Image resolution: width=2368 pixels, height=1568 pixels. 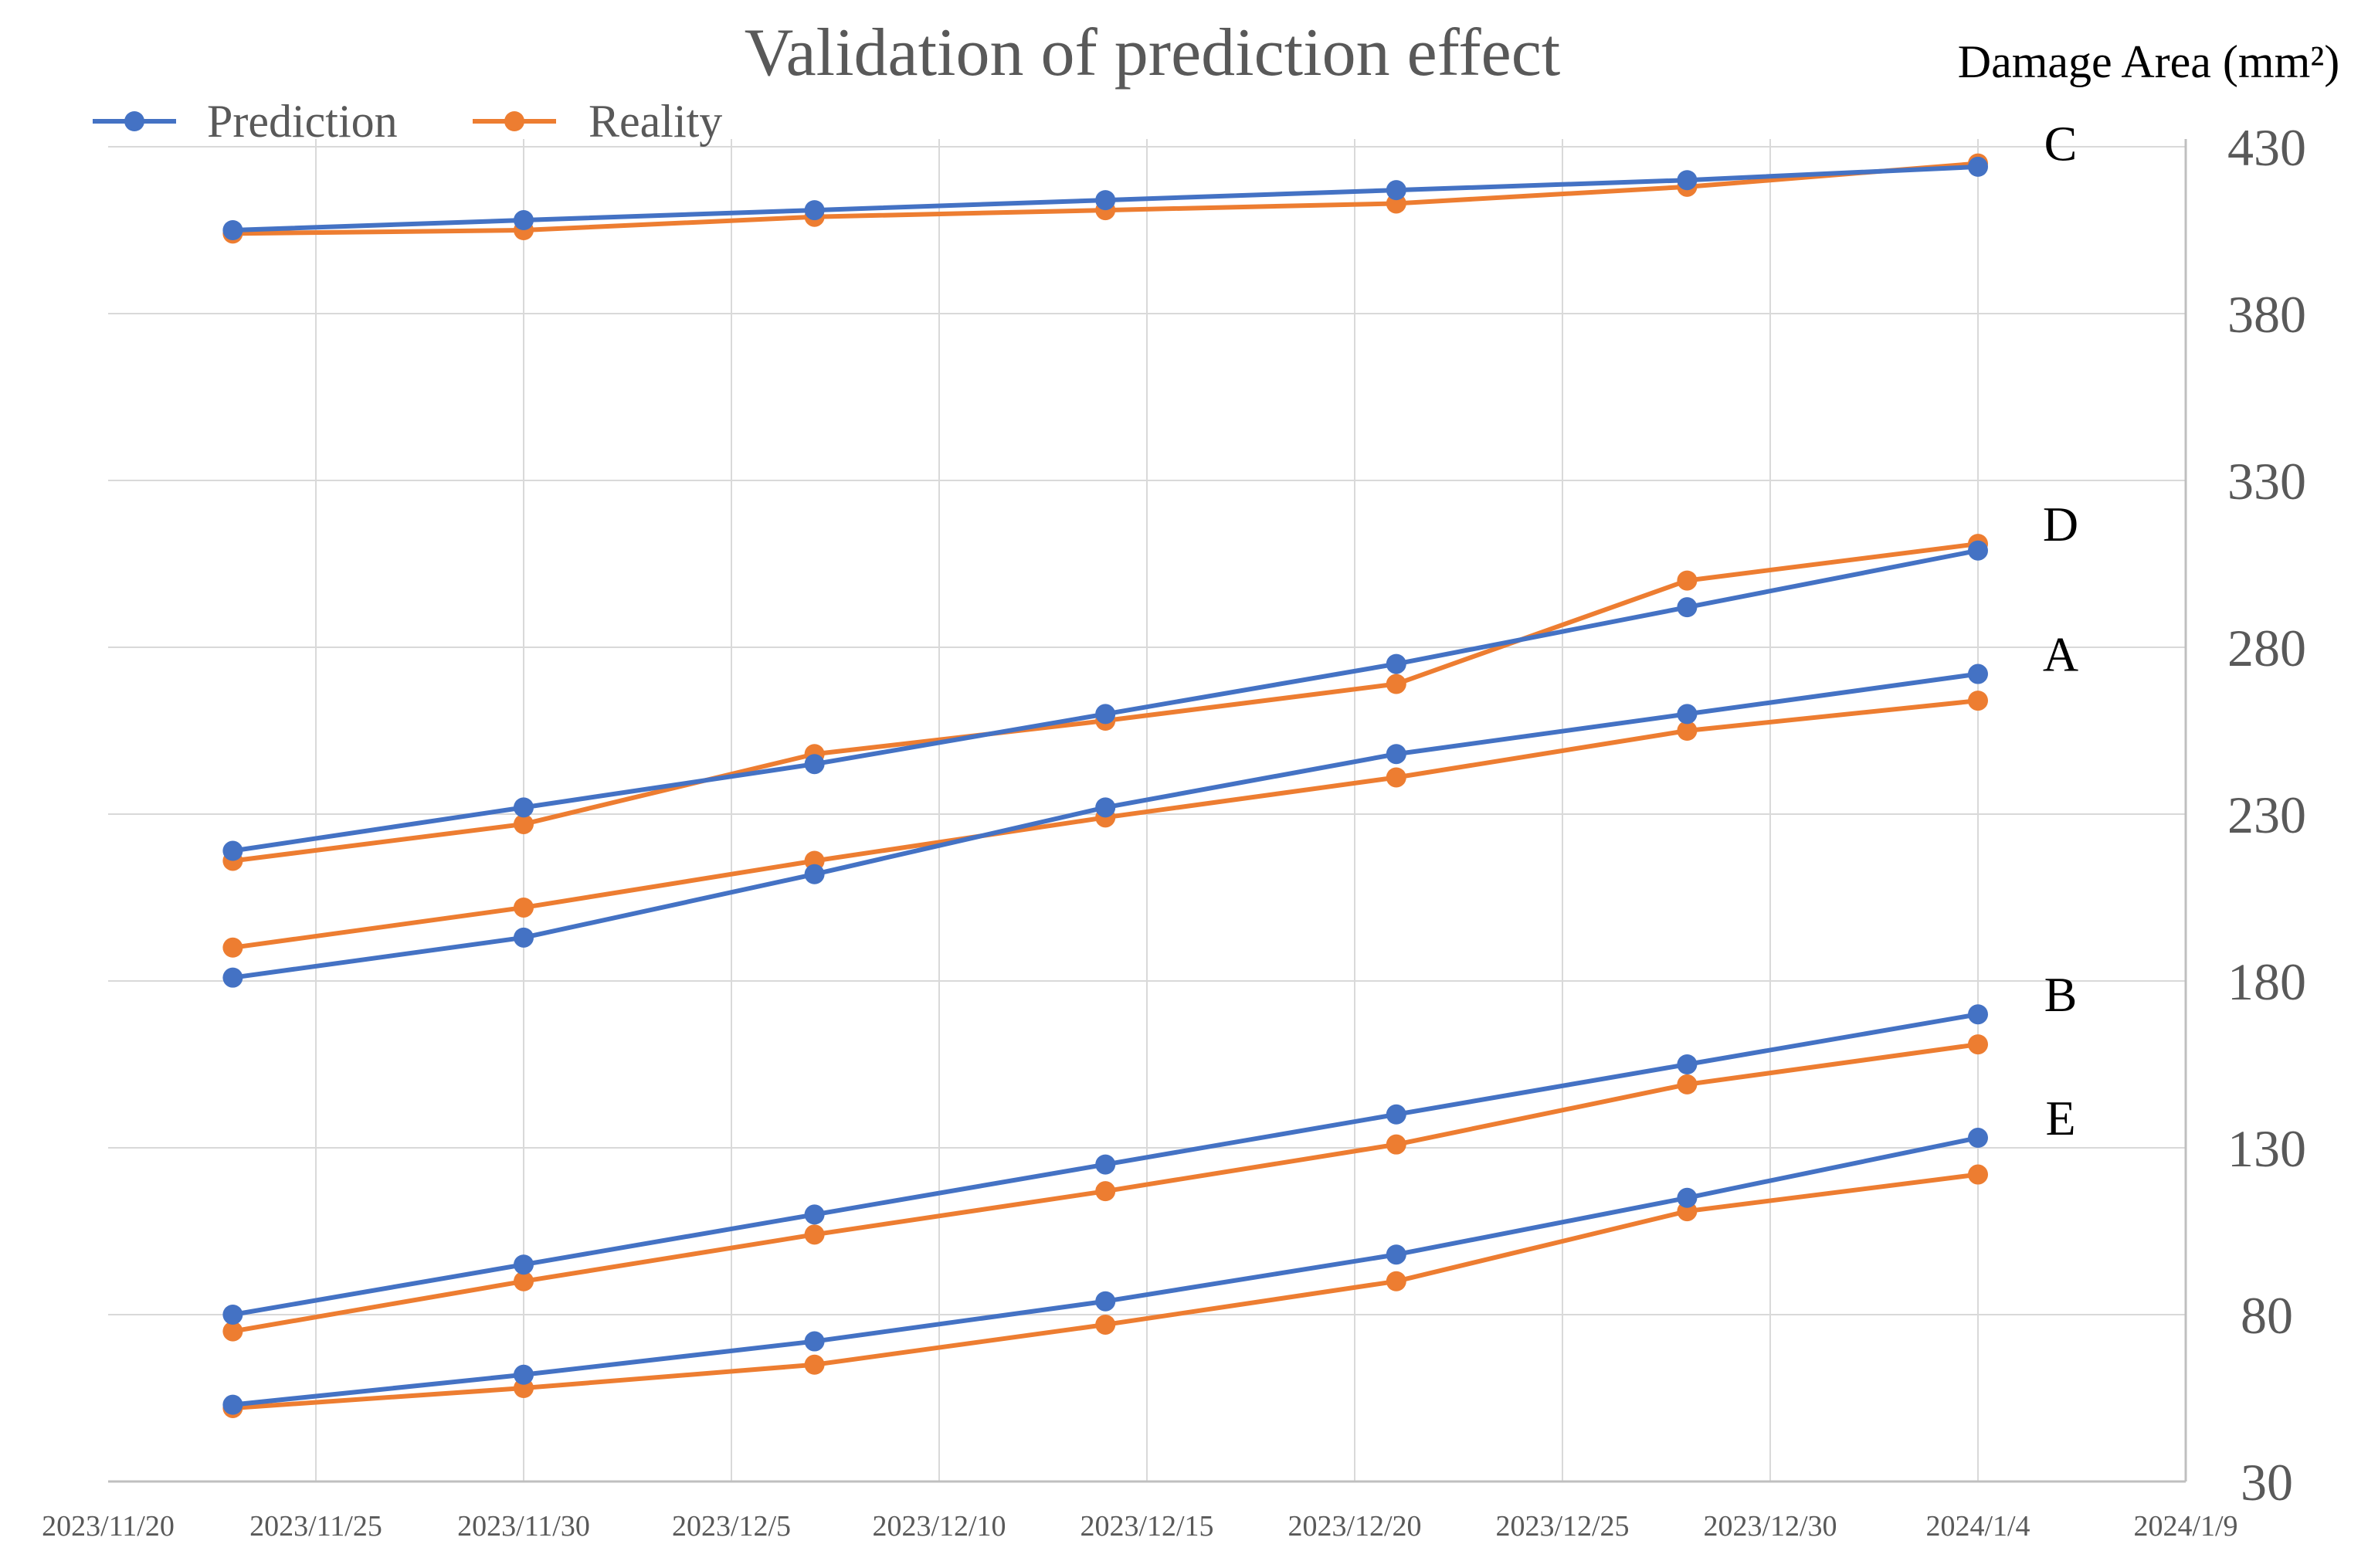 What do you see at coordinates (302, 121) in the screenshot?
I see `legend-prediction-label: Prediction` at bounding box center [302, 121].